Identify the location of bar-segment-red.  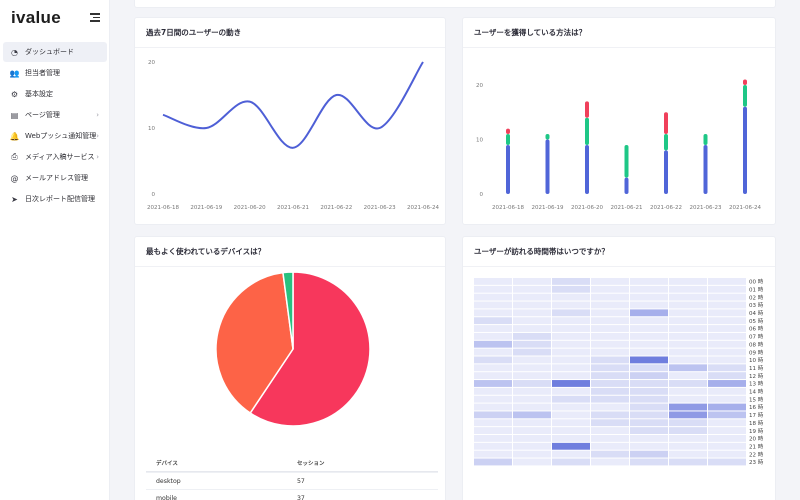
(587, 109).